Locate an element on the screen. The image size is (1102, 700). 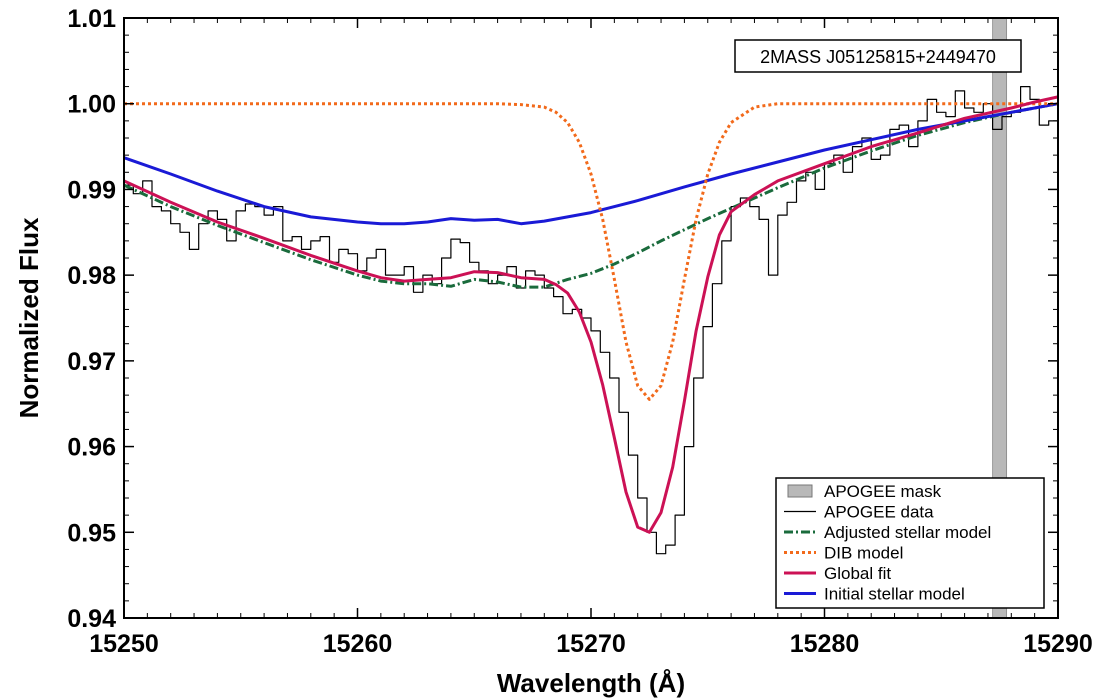
y-tick-label: 0.97 is located at coordinates (91, 362).